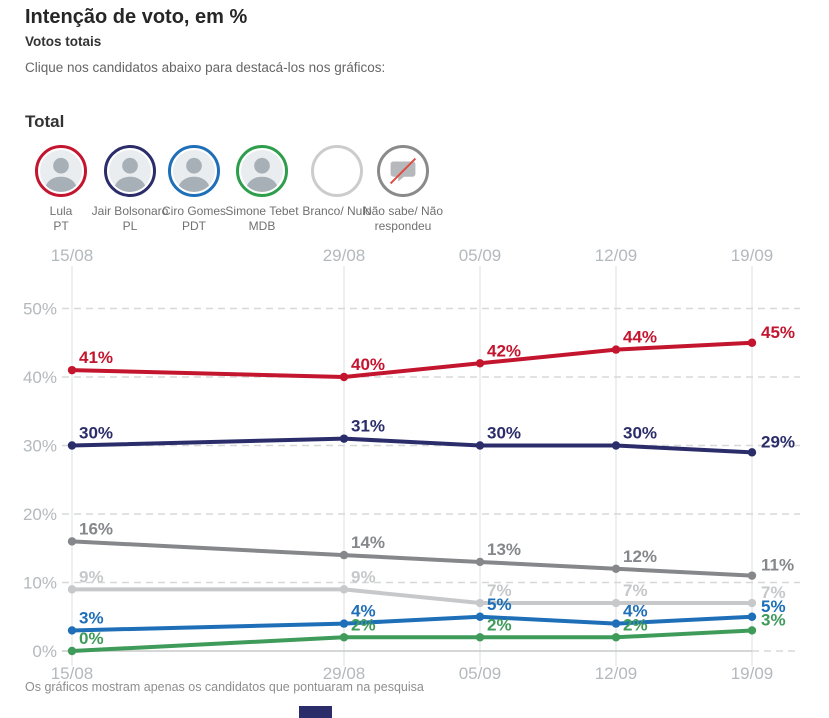 The image size is (829, 718). Describe the element at coordinates (337, 211) in the screenshot. I see `candidate-label-branco-nulo: Branco/ Nulo` at that location.